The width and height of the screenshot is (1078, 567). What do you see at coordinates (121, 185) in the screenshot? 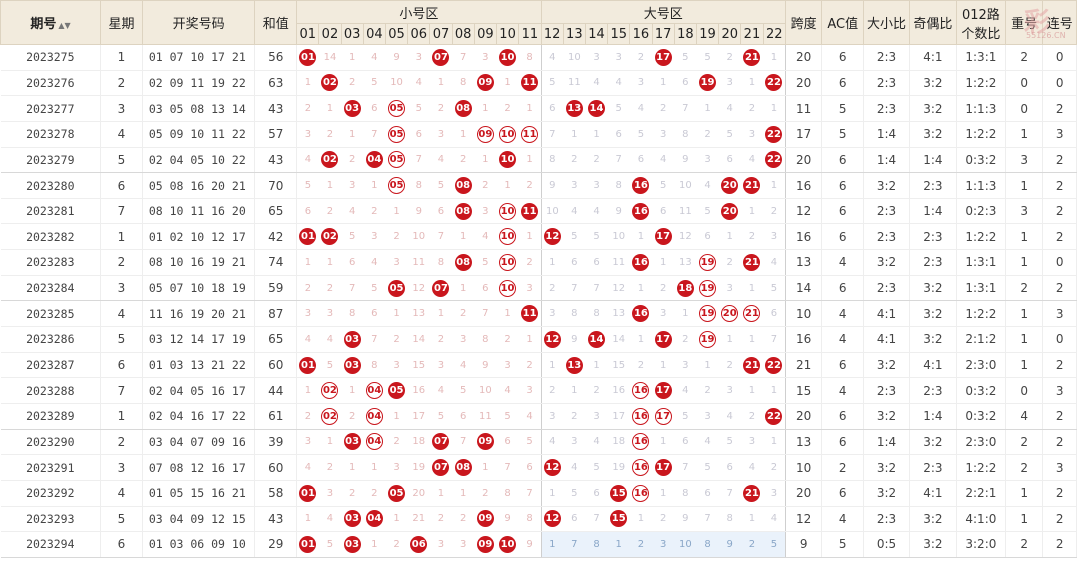
I see `weekday-cell: 6` at bounding box center [121, 185].